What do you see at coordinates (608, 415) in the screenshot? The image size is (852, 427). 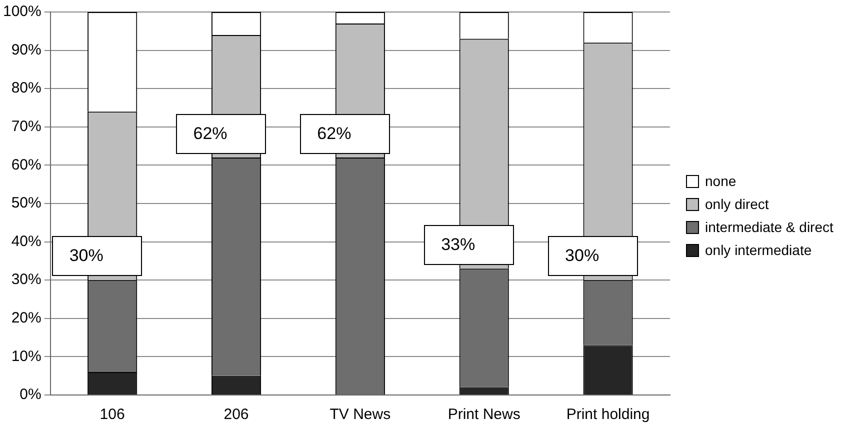 I see `x-tick-label: Print holding` at bounding box center [608, 415].